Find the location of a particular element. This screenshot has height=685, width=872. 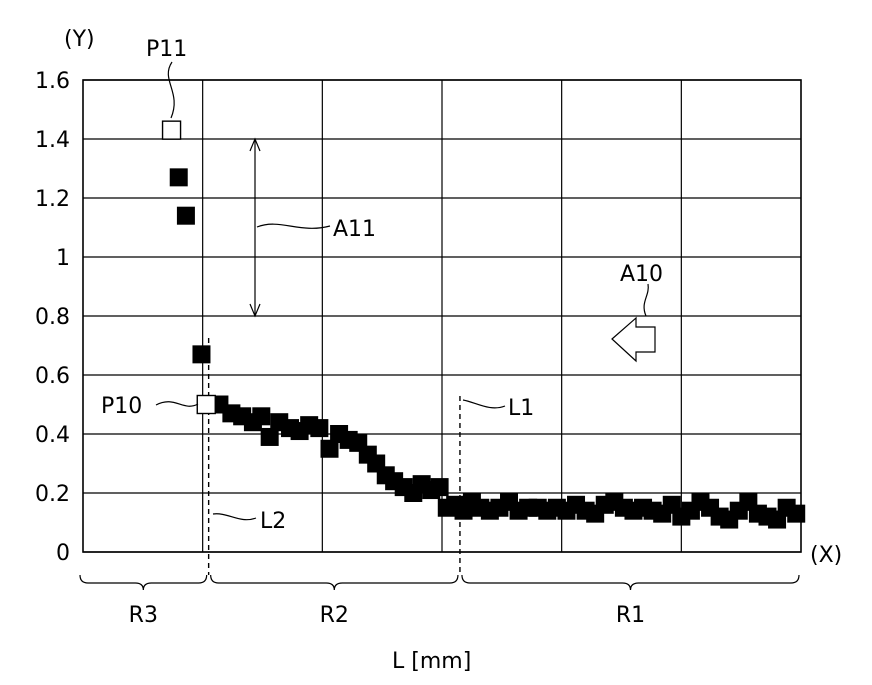

y-tick-label: 0.8 is located at coordinates (52, 317).